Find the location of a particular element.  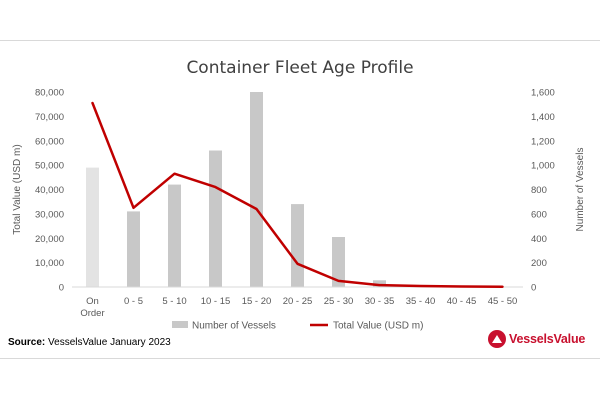

y-right-tick-label: 0 is located at coordinates (533, 288).